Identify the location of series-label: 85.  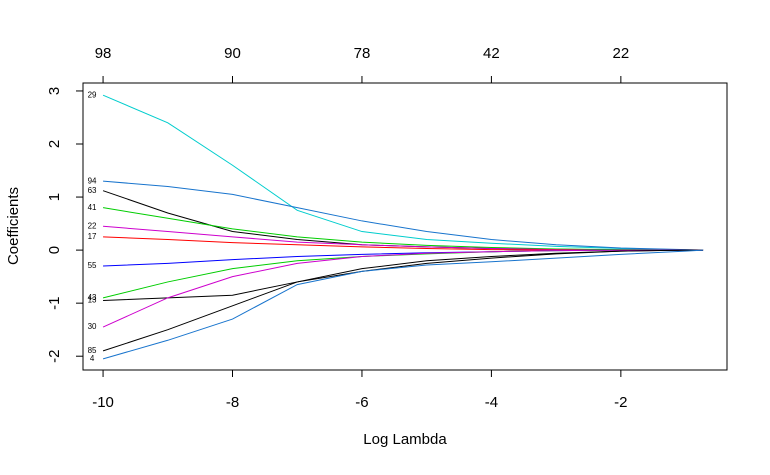
(92, 350).